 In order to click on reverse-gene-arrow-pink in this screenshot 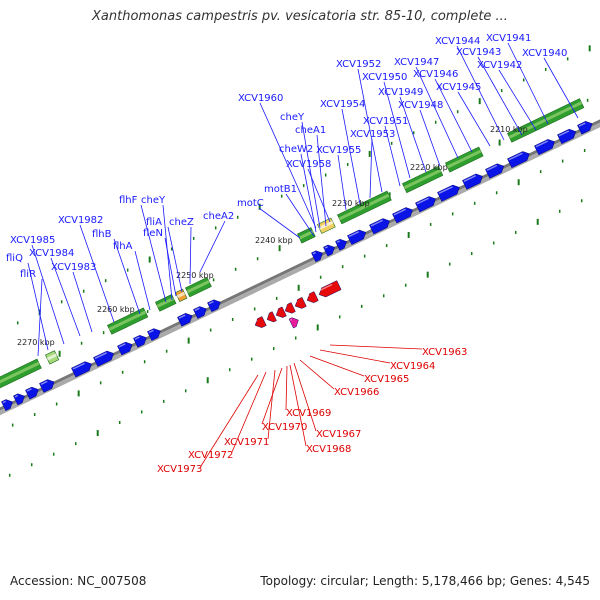, I will do `click(293, 323)`.